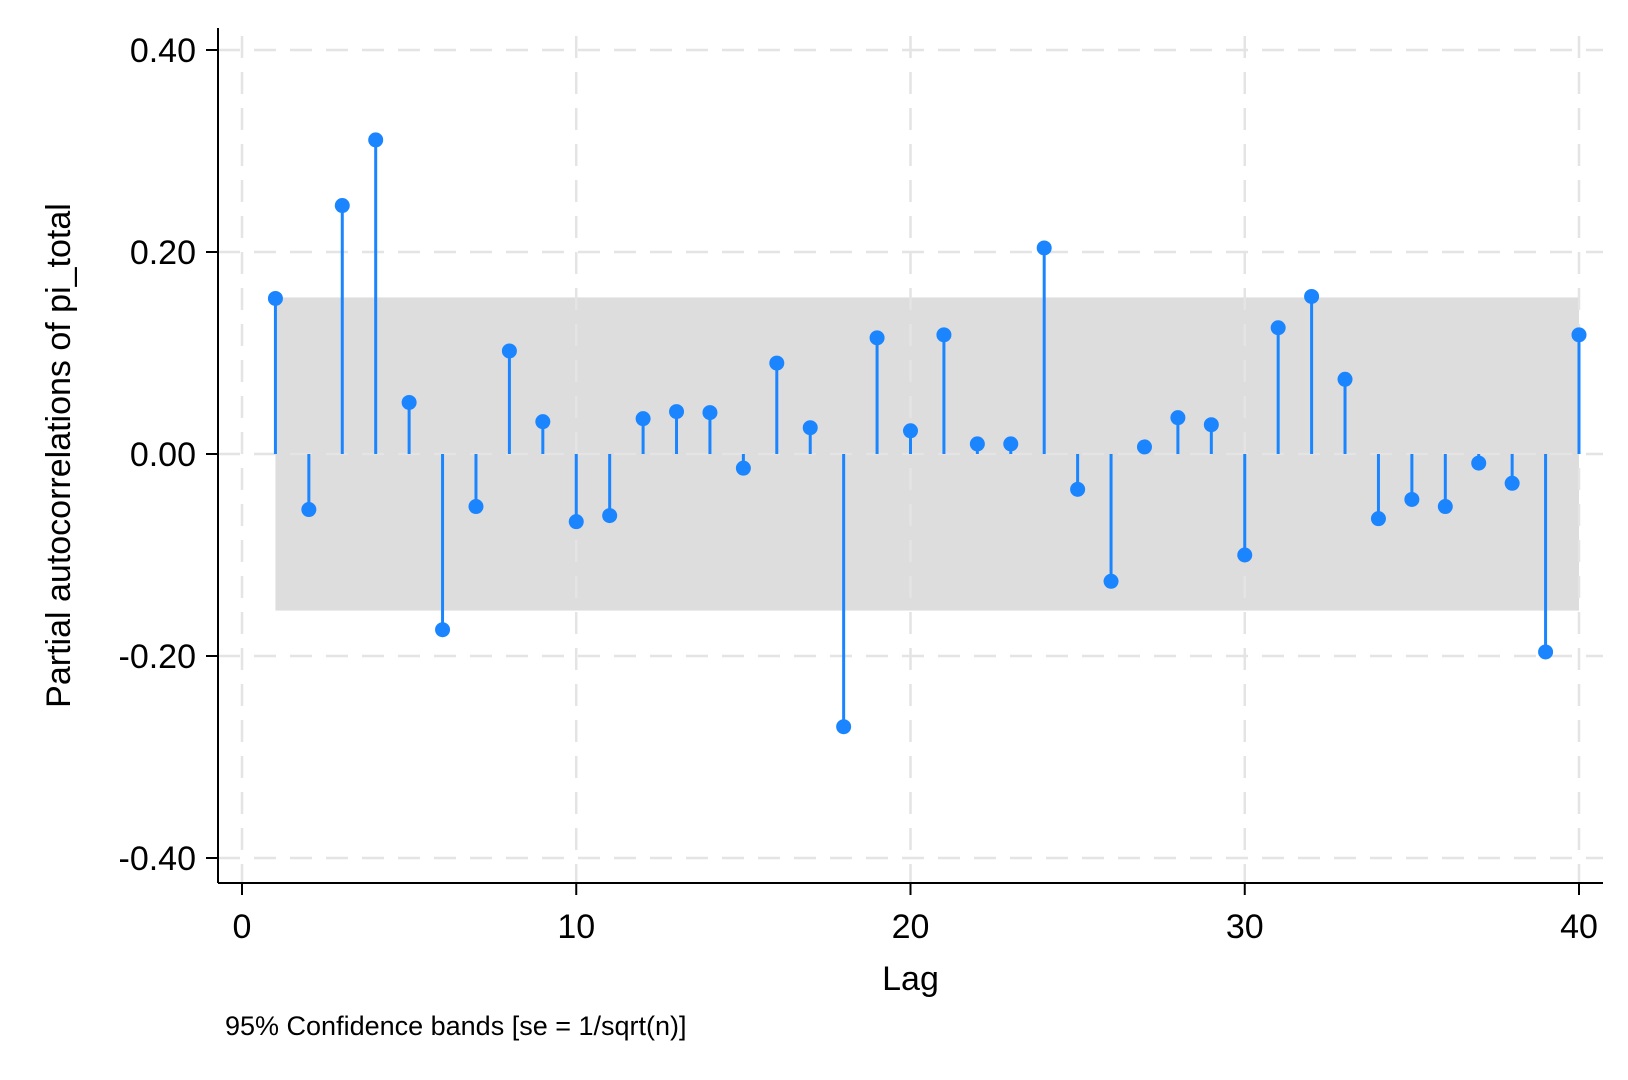  I want to click on x-axis-title: Lag, so click(910, 979).